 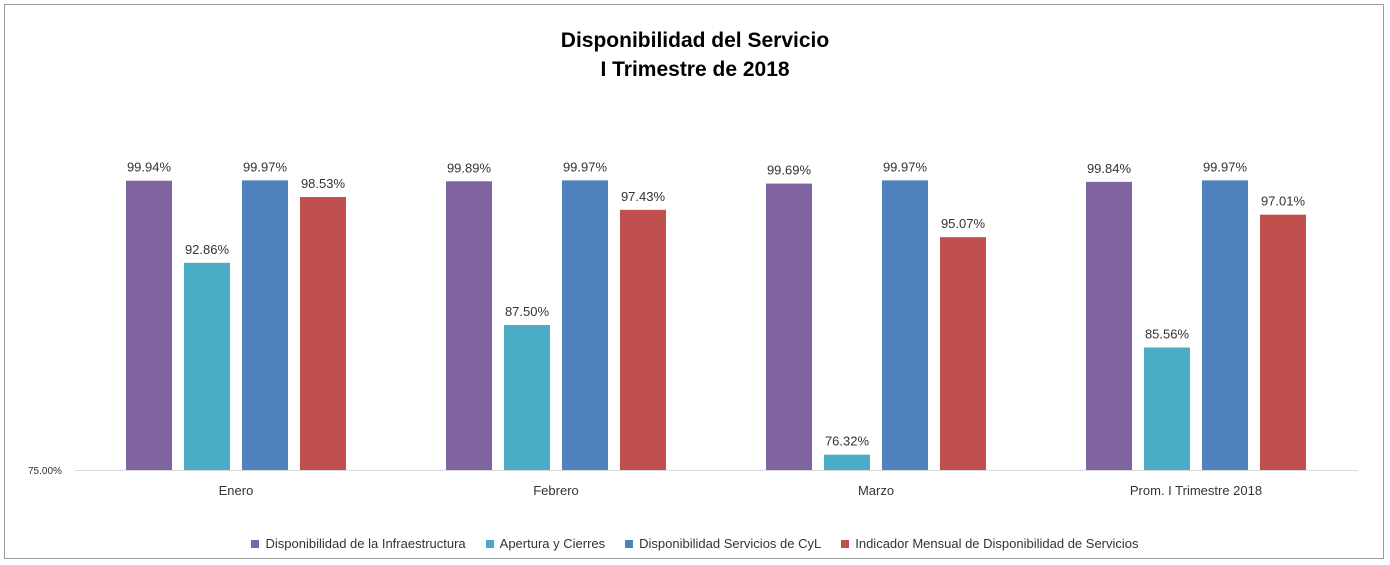 I want to click on data-label: 99.69%, so click(x=789, y=170).